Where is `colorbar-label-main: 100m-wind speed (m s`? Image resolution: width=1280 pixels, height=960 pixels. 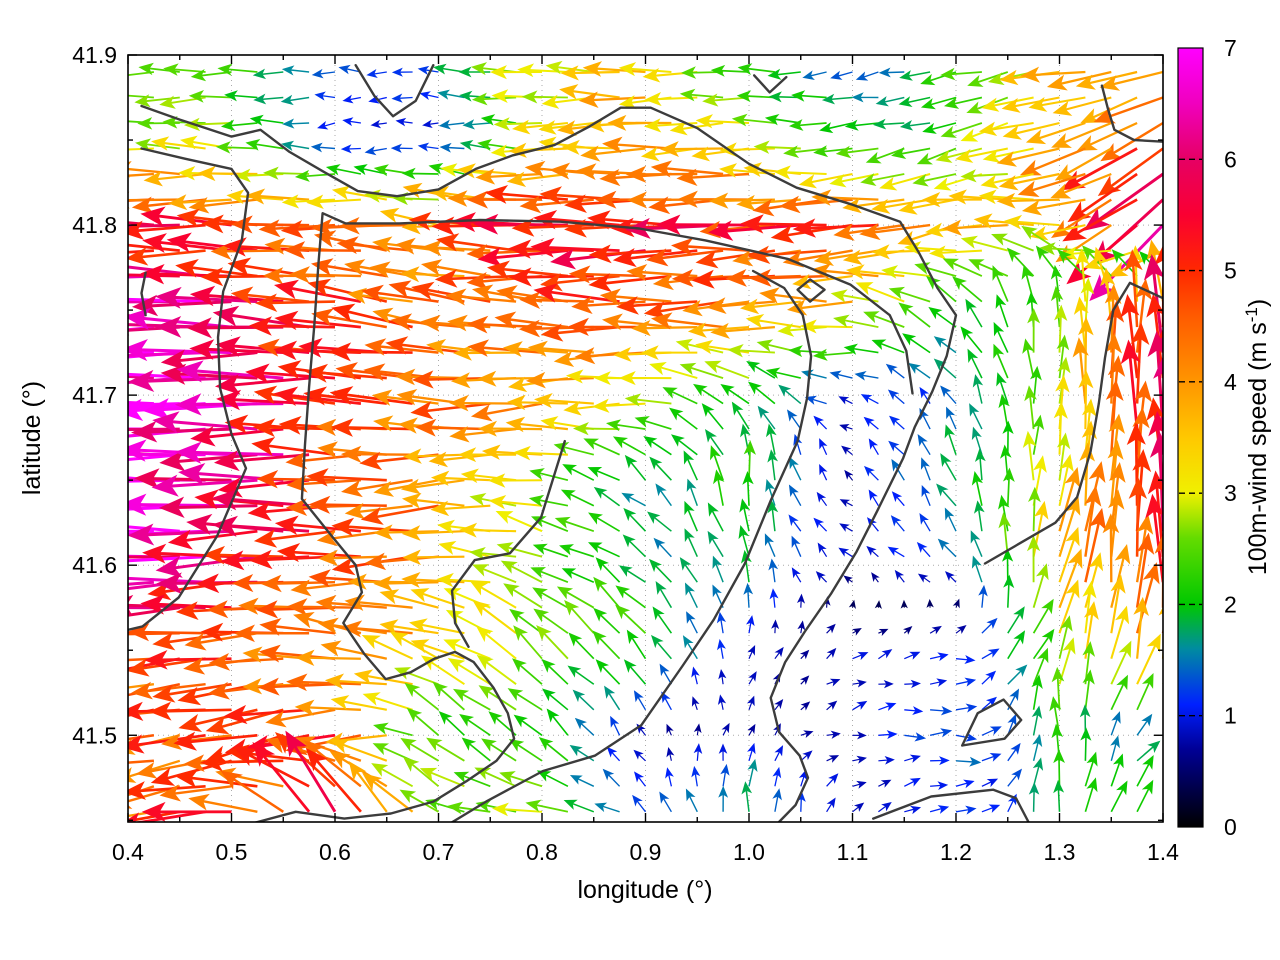 colorbar-label-main: 100m-wind speed (m s is located at coordinates (1258, 448).